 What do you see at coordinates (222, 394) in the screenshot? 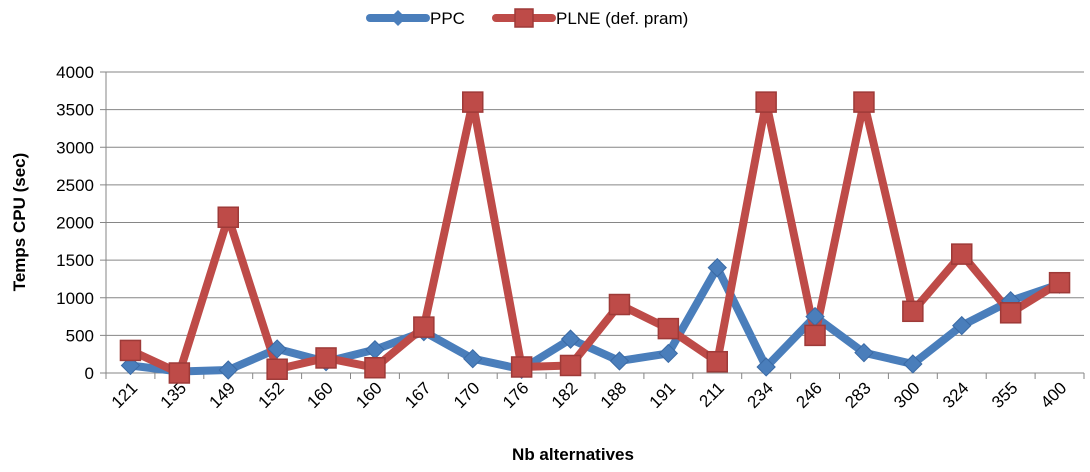
I see `x-tick-label: 149` at bounding box center [222, 394].